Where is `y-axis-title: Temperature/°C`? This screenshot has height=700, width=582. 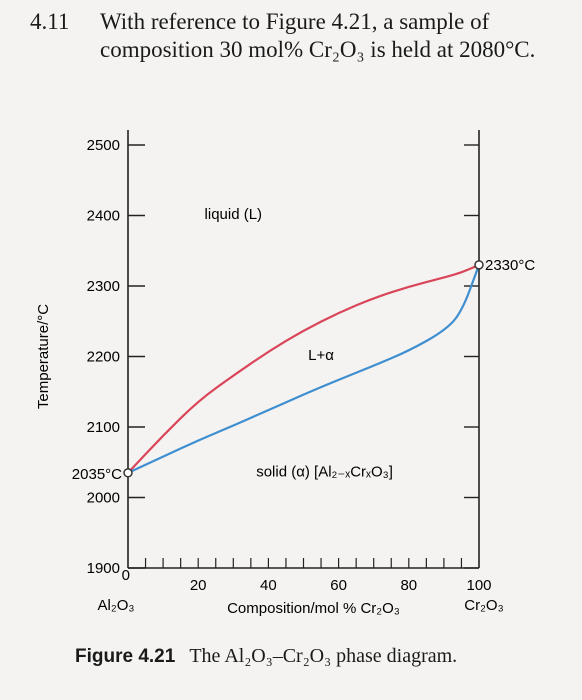
y-axis-title: Temperature/°C is located at coordinates (43, 356).